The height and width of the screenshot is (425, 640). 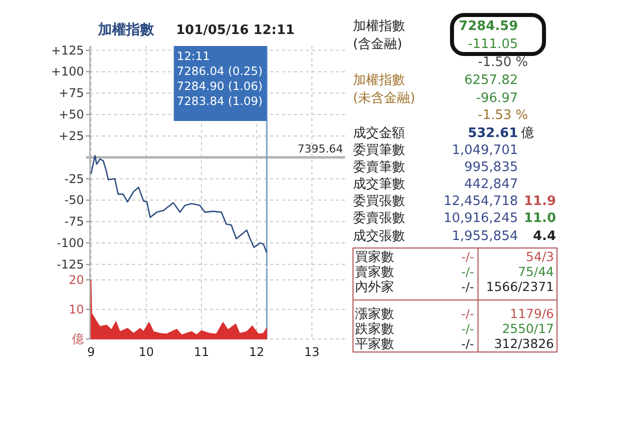 I want to click on text: 平家數, so click(x=374, y=344).